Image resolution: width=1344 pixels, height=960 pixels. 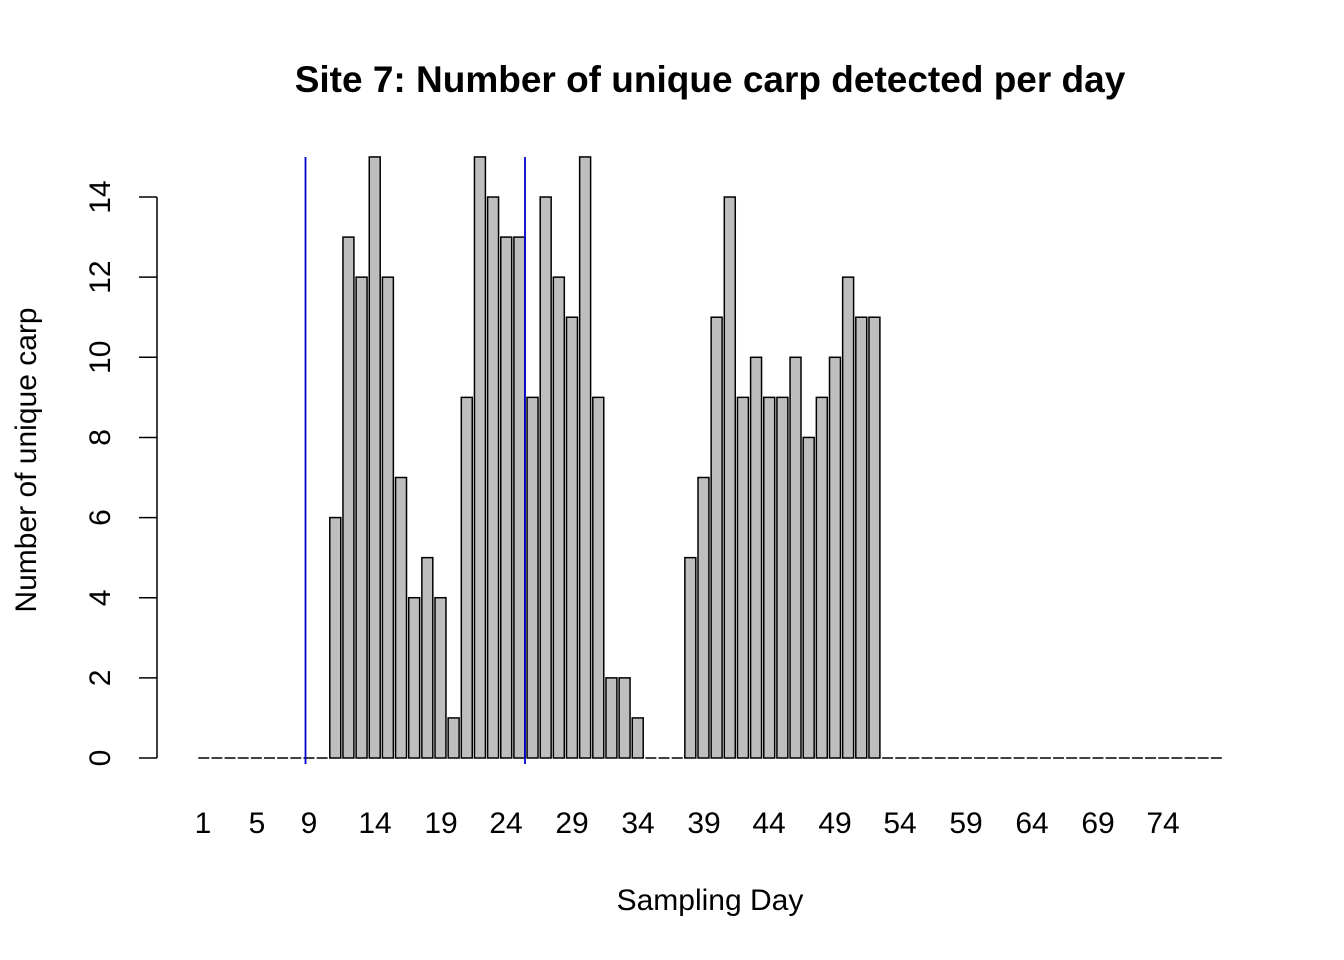 I want to click on y-tick-label: 6, so click(x=100, y=517).